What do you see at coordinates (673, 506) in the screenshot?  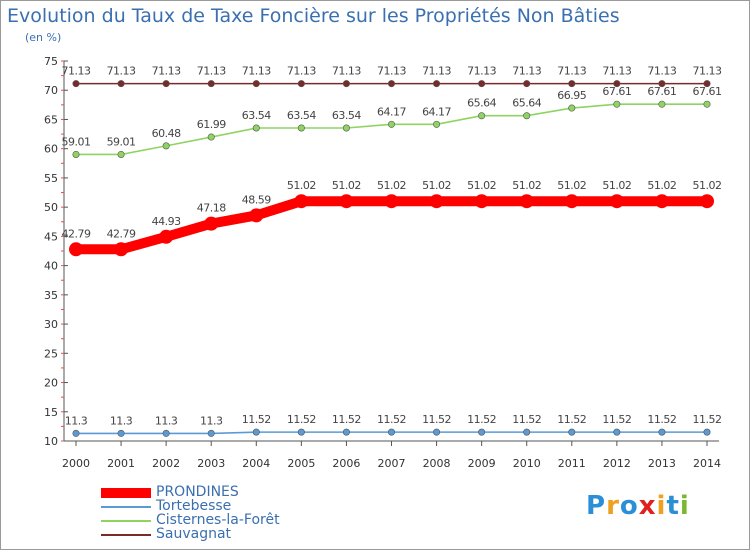 I see `logo-letter: t` at bounding box center [673, 506].